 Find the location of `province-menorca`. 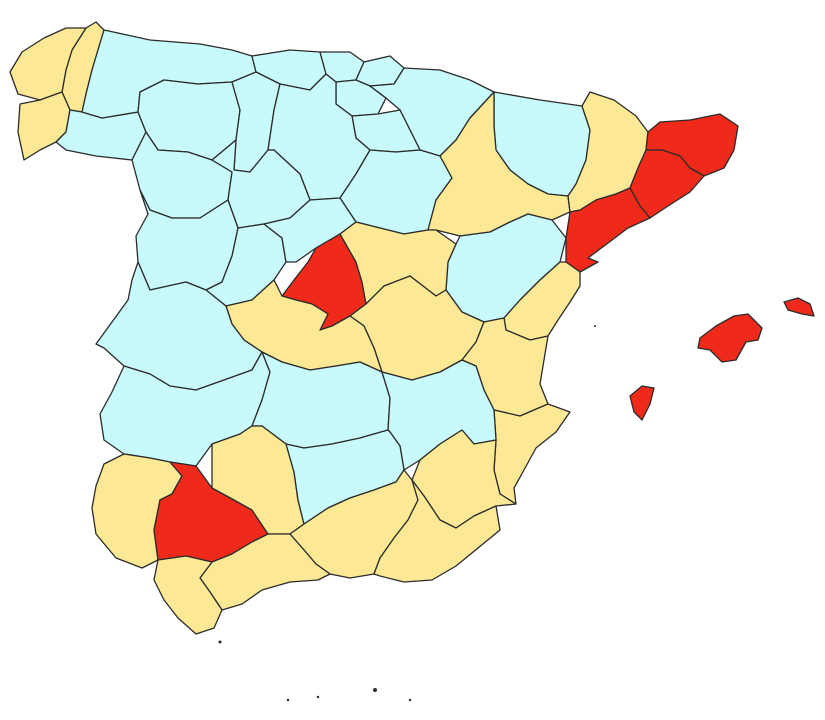

province-menorca is located at coordinates (799, 307).